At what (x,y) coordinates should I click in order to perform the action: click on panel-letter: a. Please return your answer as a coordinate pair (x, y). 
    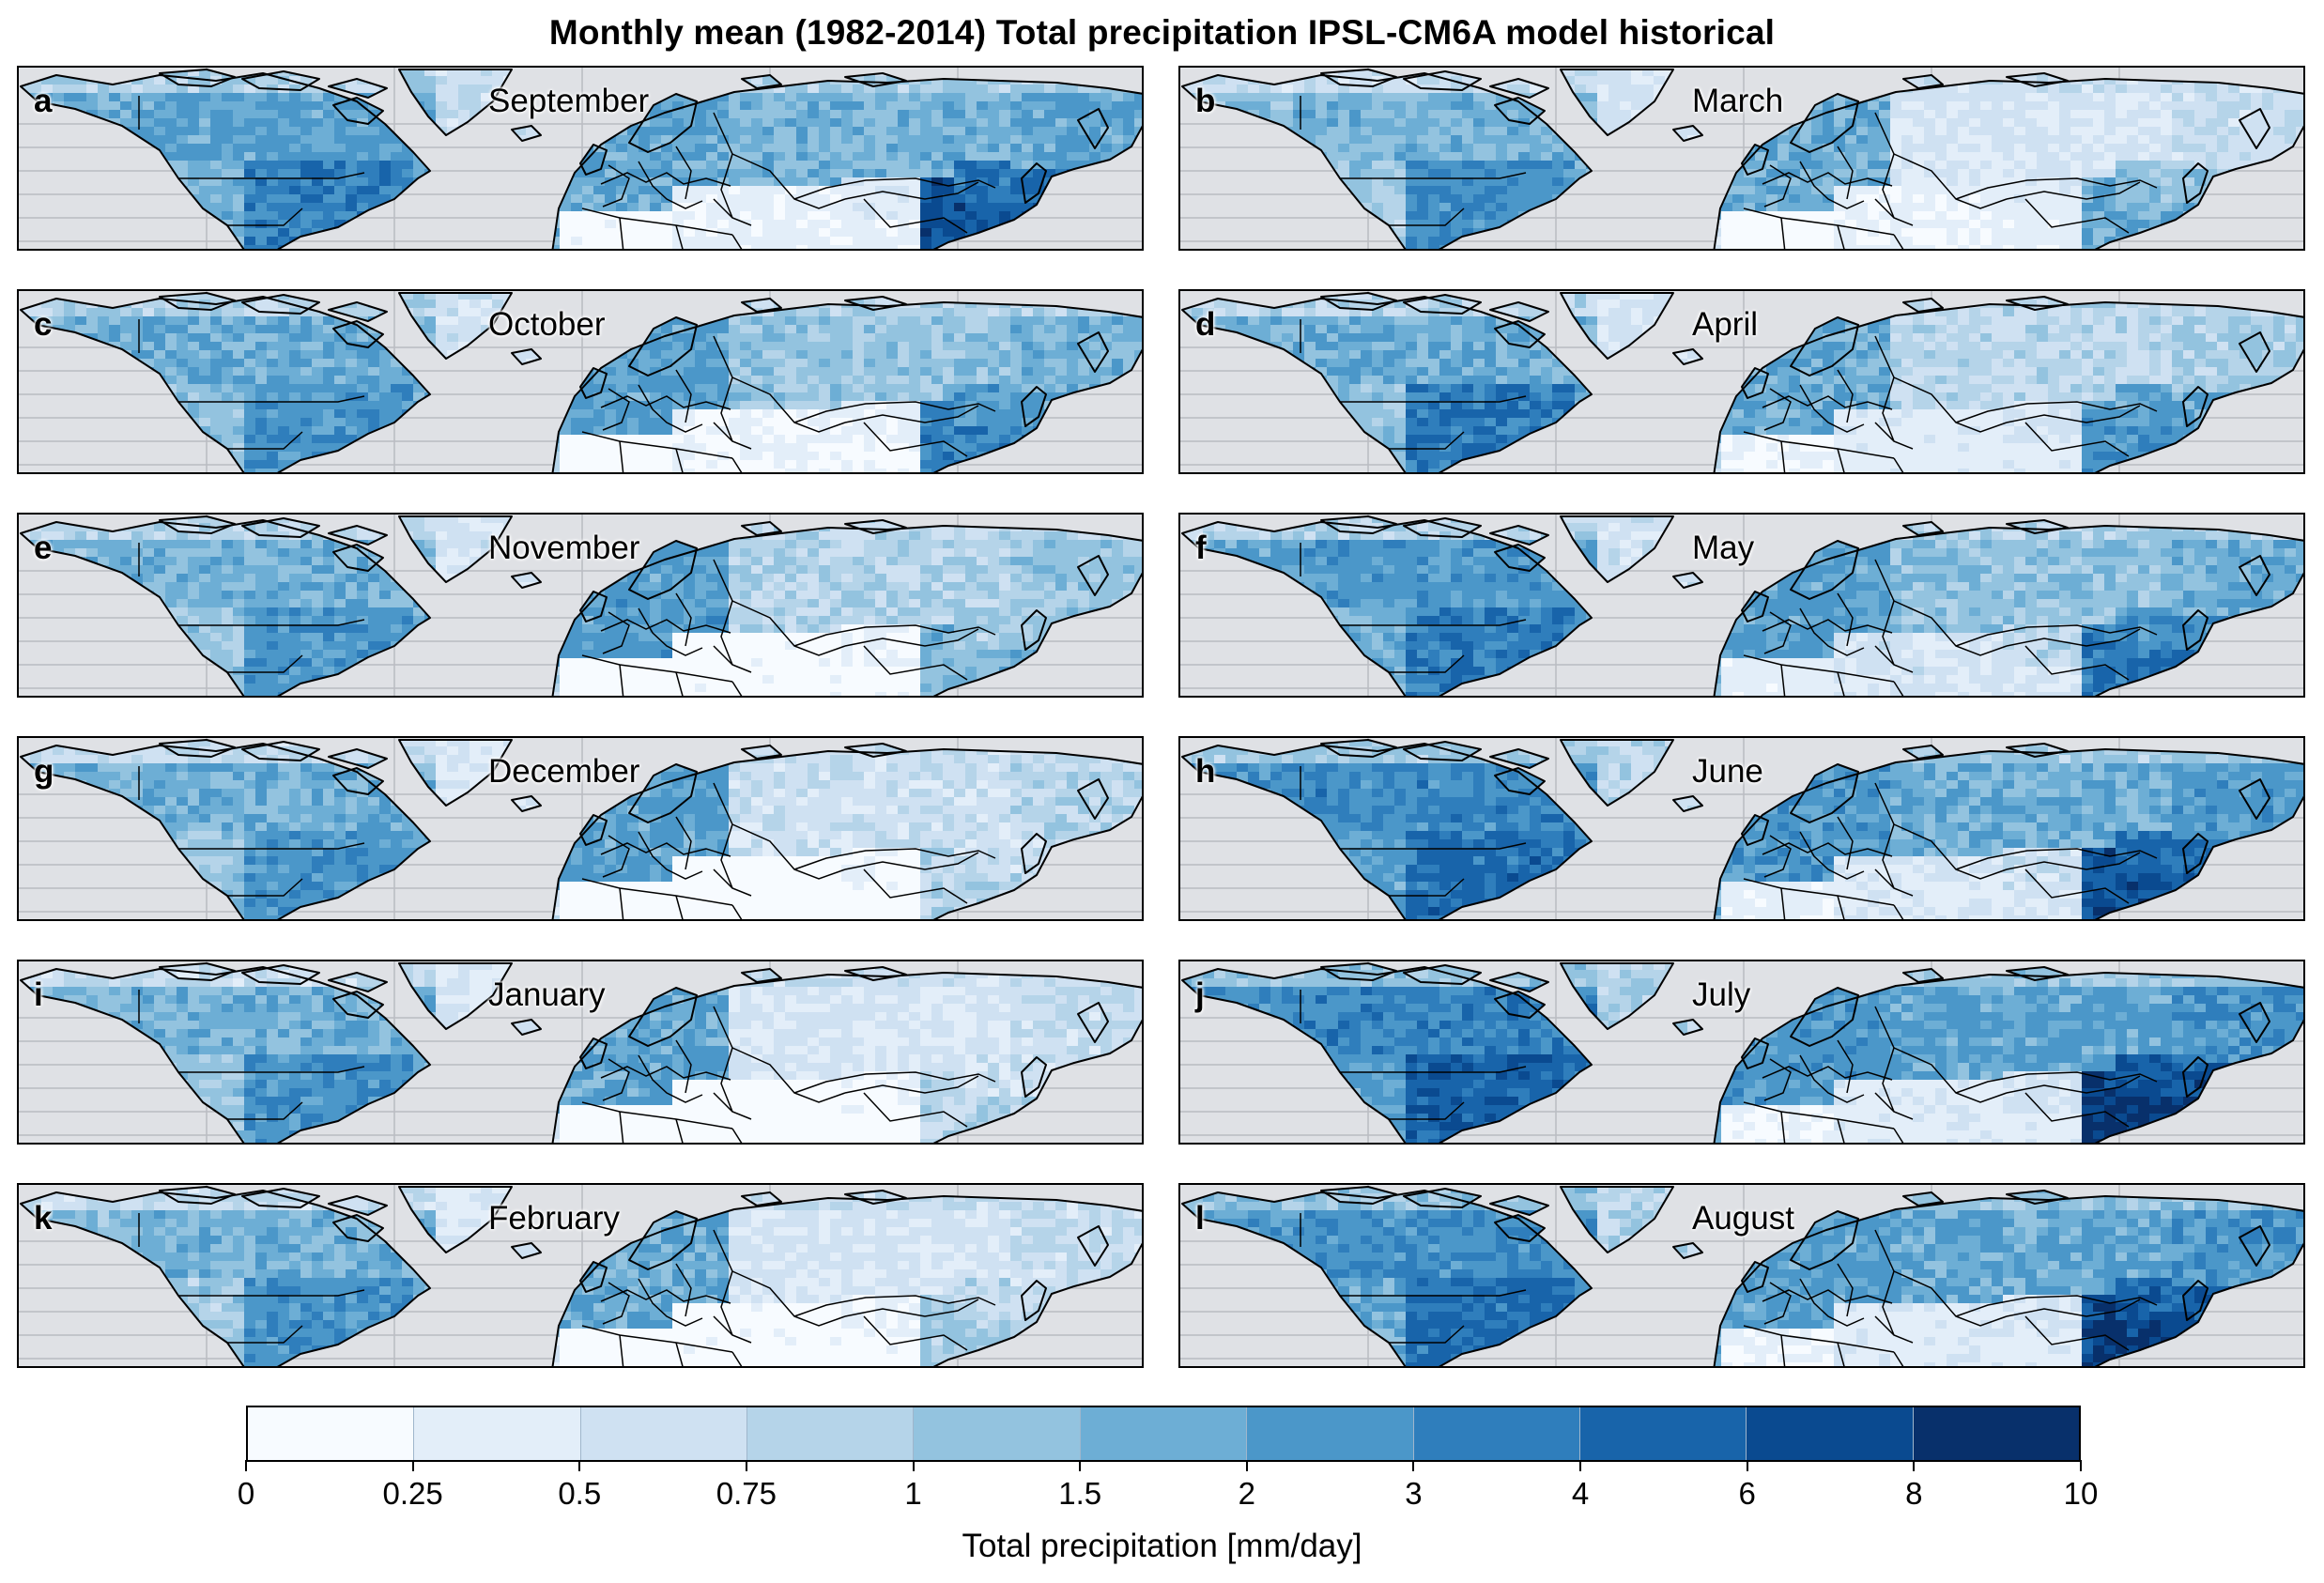
    Looking at the image, I should click on (43, 101).